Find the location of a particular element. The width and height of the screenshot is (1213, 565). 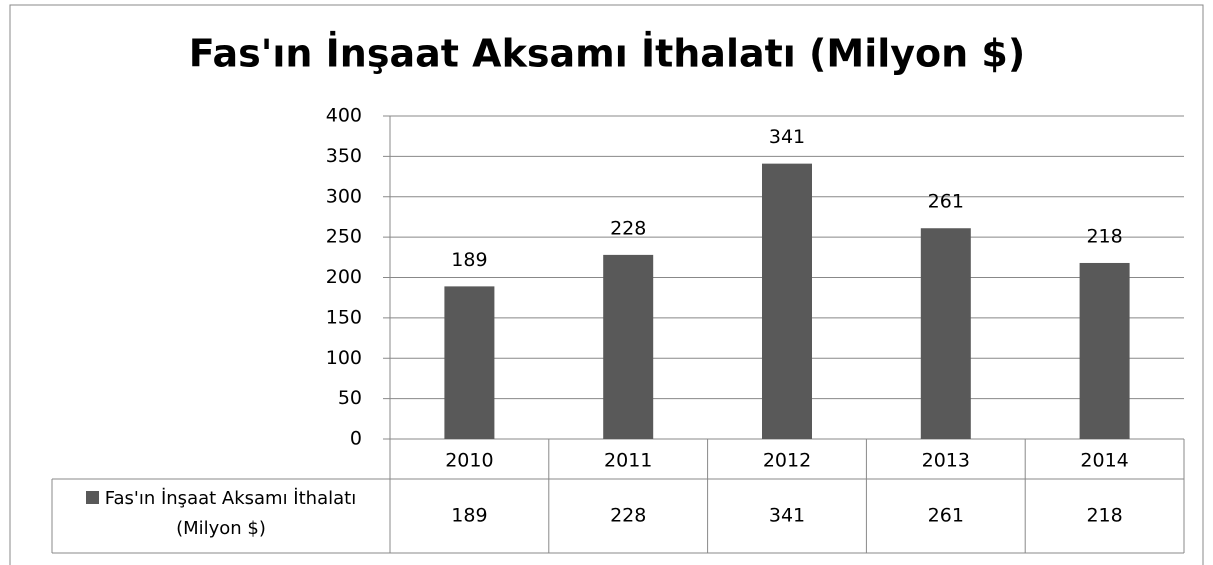

data-label: 261 is located at coordinates (946, 202).